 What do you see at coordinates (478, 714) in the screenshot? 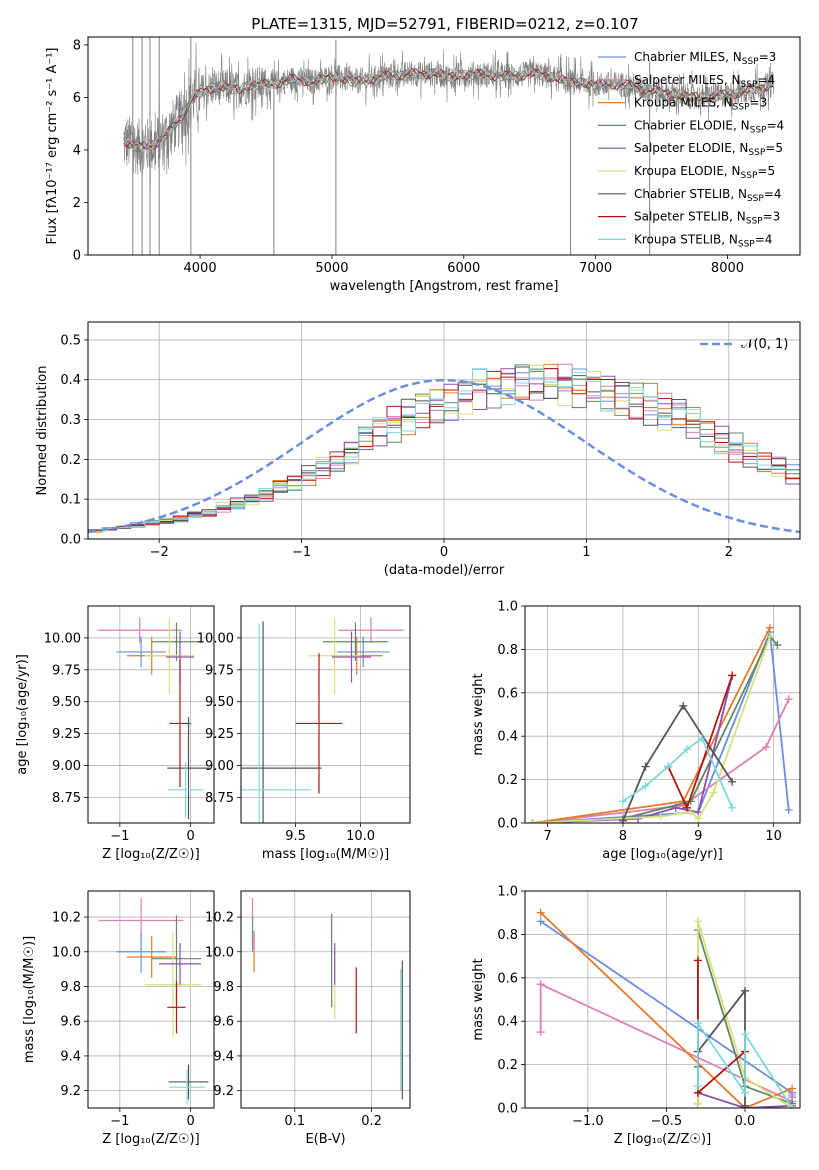
I see `y-axis-label: mass weight` at bounding box center [478, 714].